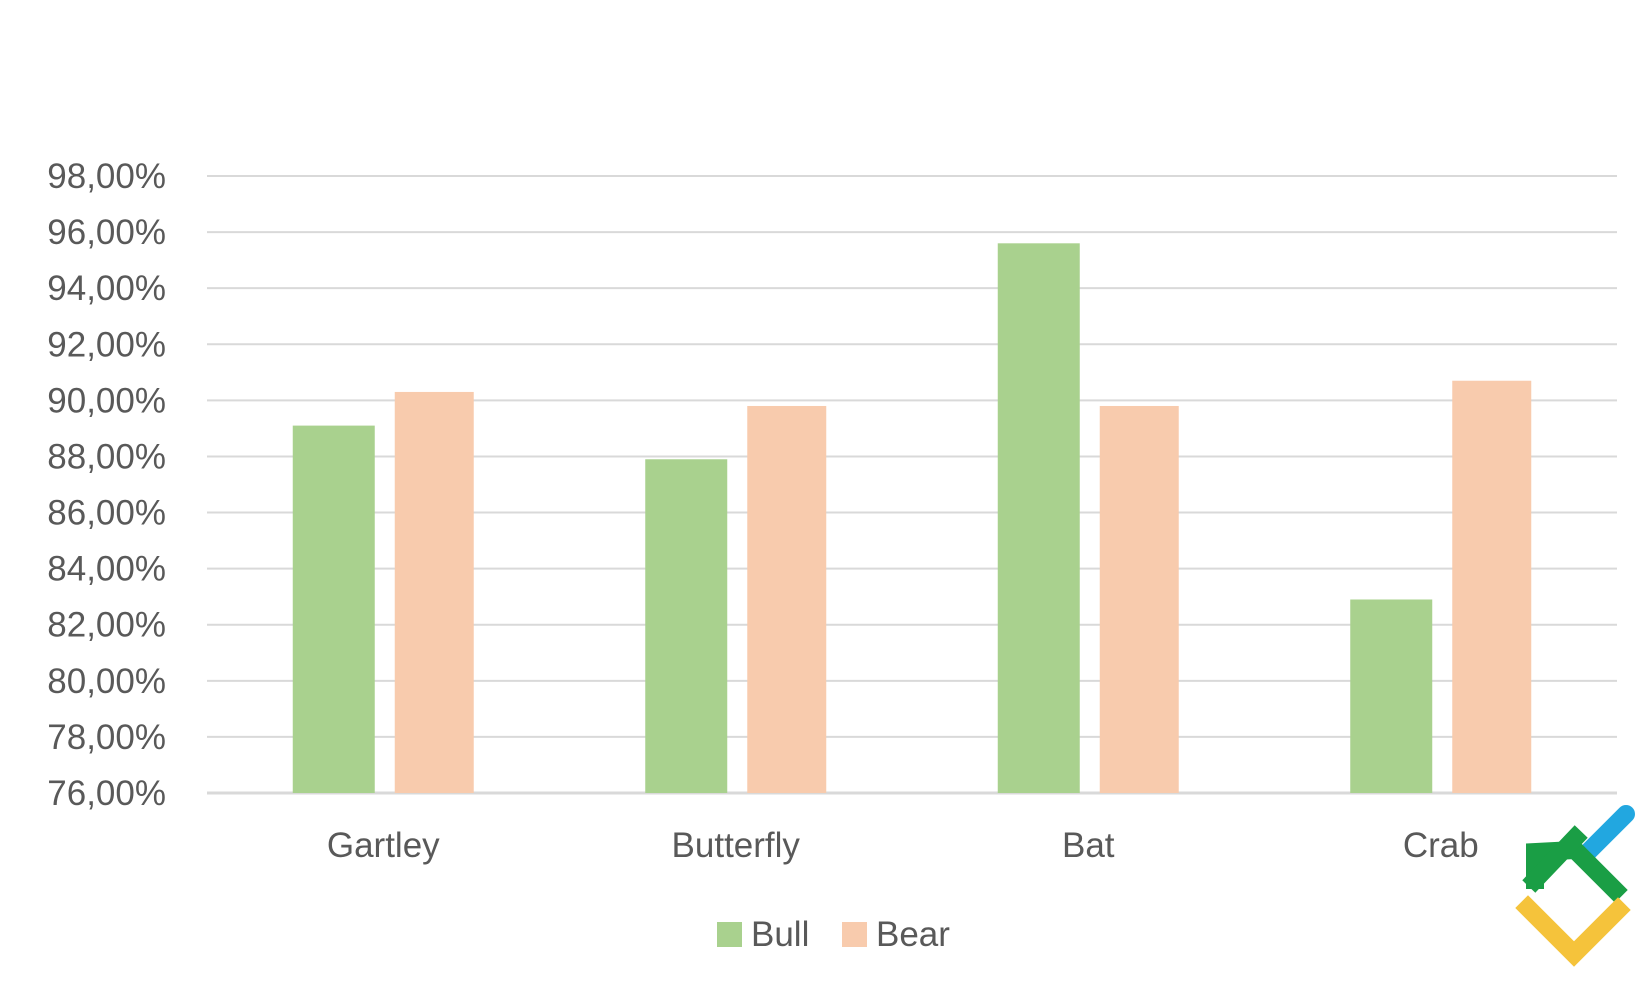 Image resolution: width=1650 pixels, height=1005 pixels. I want to click on legend-swatch-bull, so click(729, 934).